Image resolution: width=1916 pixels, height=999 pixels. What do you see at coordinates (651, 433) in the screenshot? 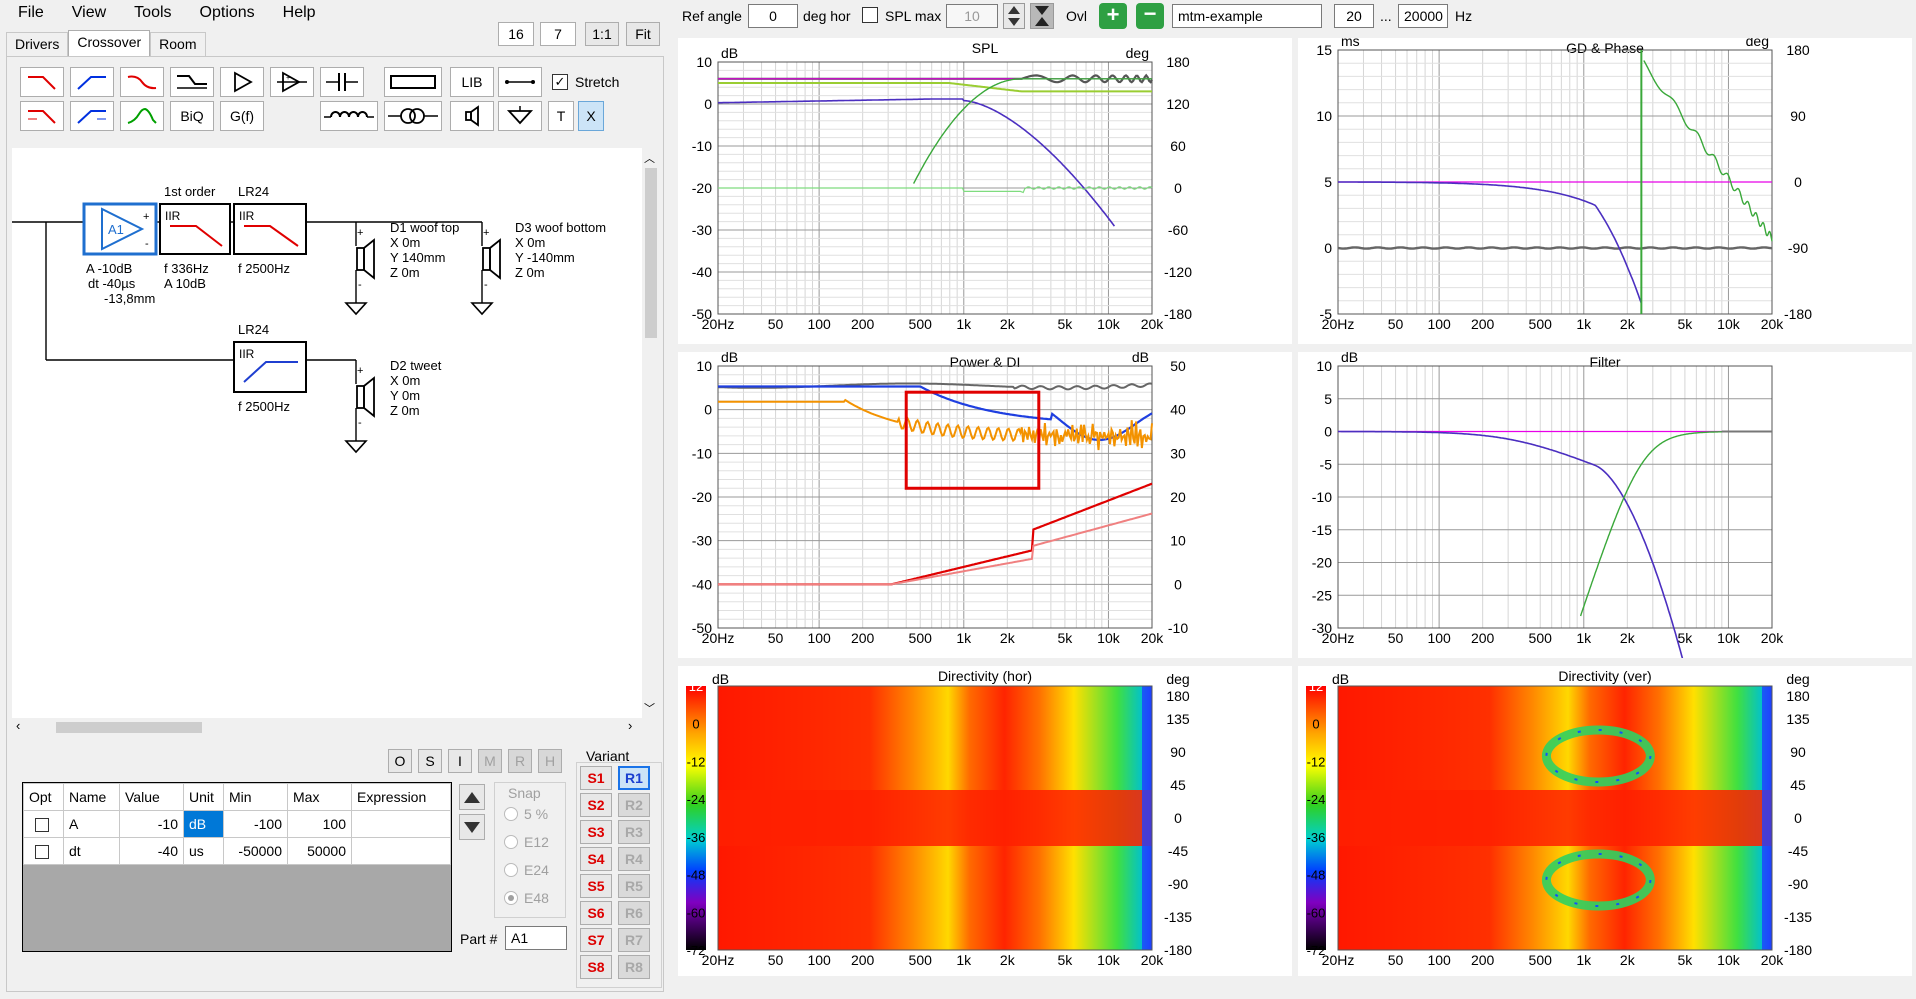
I see `canvas-vertical-scrollbar: ︿ ﹀` at bounding box center [651, 433].